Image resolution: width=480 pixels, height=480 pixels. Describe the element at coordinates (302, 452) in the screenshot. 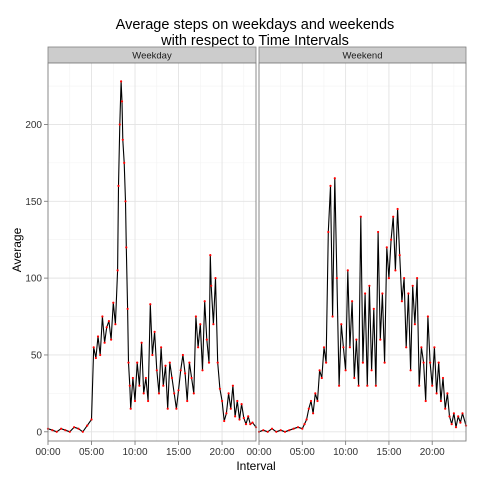

I see `x-tick-label: 05:00` at that location.